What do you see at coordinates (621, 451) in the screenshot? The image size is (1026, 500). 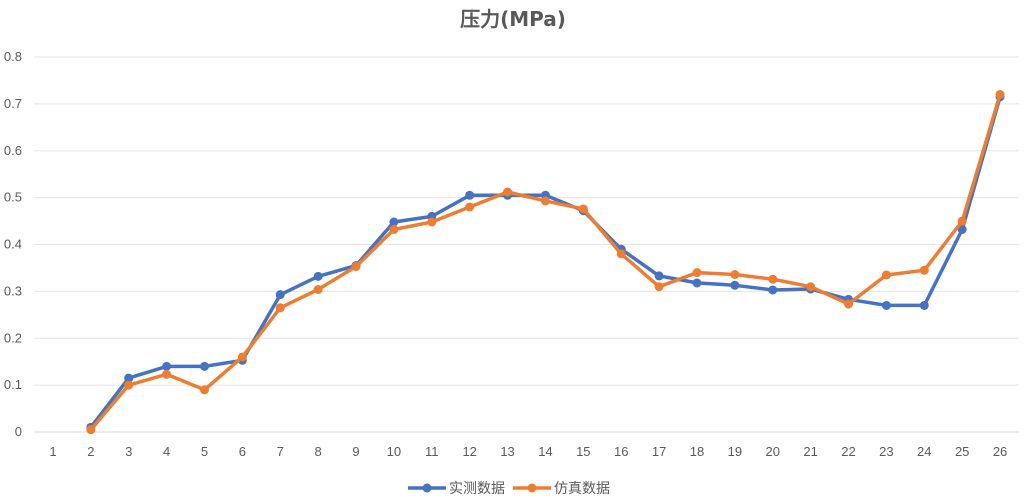 I see `x-tick-label: 16` at bounding box center [621, 451].